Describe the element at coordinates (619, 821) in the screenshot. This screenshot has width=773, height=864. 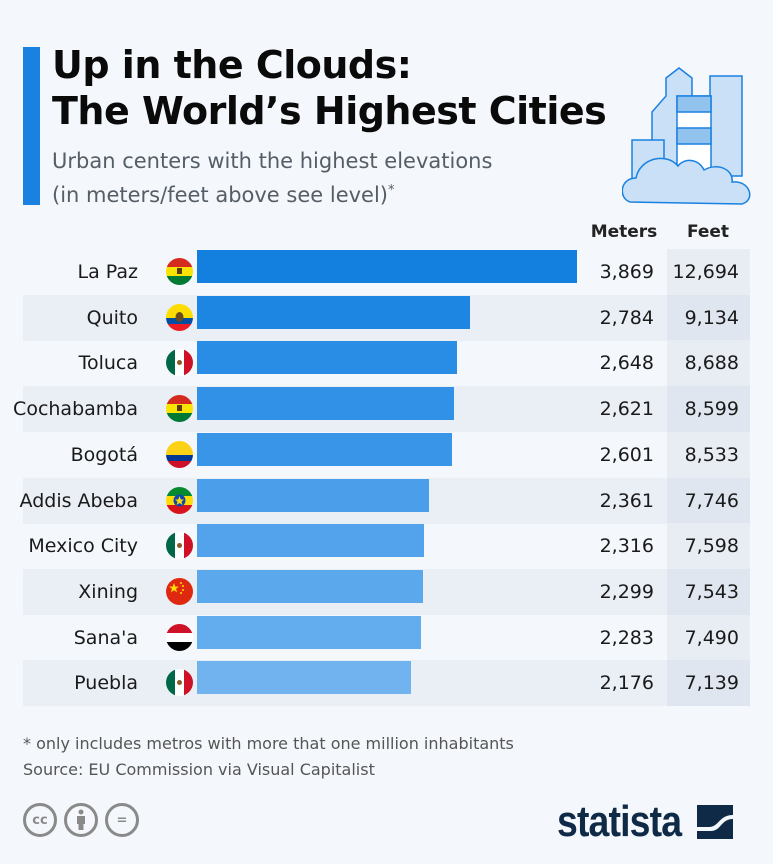
I see `statista-wordmark: statista` at that location.